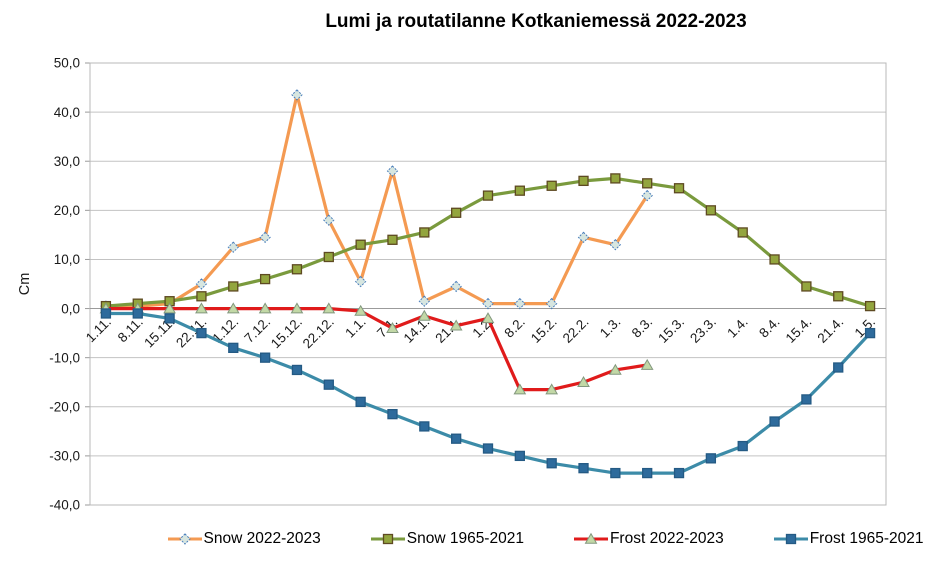  What do you see at coordinates (590, 538) in the screenshot?
I see `frost-2022-2023-marker-icon` at bounding box center [590, 538].